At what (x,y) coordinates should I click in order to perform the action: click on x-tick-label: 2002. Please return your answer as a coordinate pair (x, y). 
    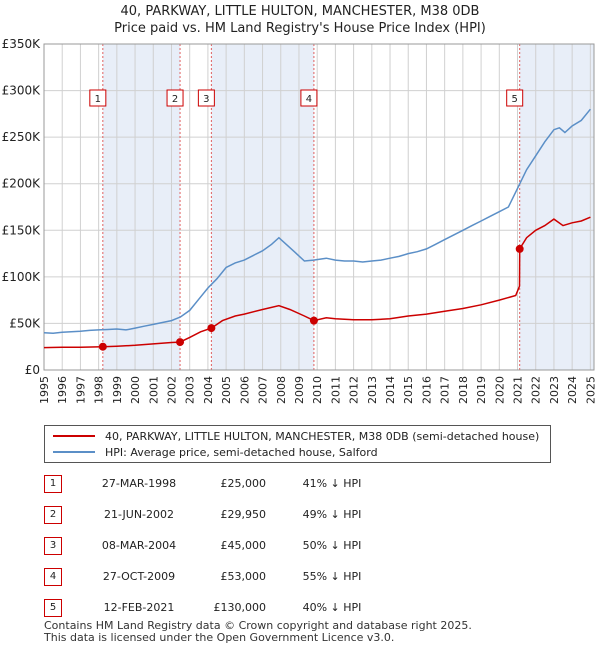
    Looking at the image, I should click on (171, 390).